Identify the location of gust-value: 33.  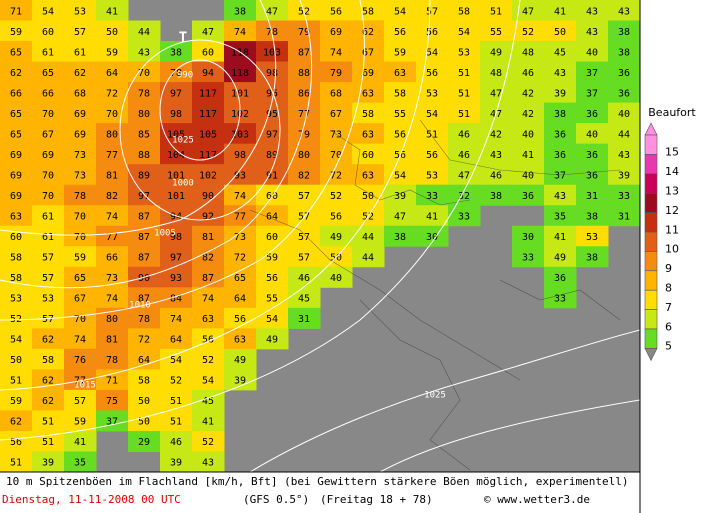
(624, 196).